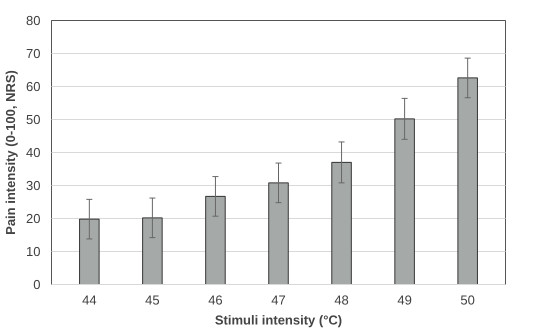 The width and height of the screenshot is (539, 334). What do you see at coordinates (404, 300) in the screenshot?
I see `x-tick-label: 49` at bounding box center [404, 300].